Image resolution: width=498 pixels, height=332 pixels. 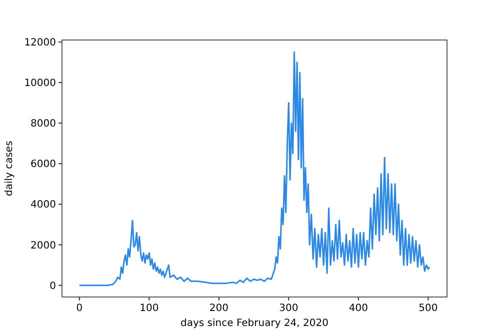 What do you see at coordinates (40, 43) in the screenshot?
I see `y-tick-label: 12000` at bounding box center [40, 43].